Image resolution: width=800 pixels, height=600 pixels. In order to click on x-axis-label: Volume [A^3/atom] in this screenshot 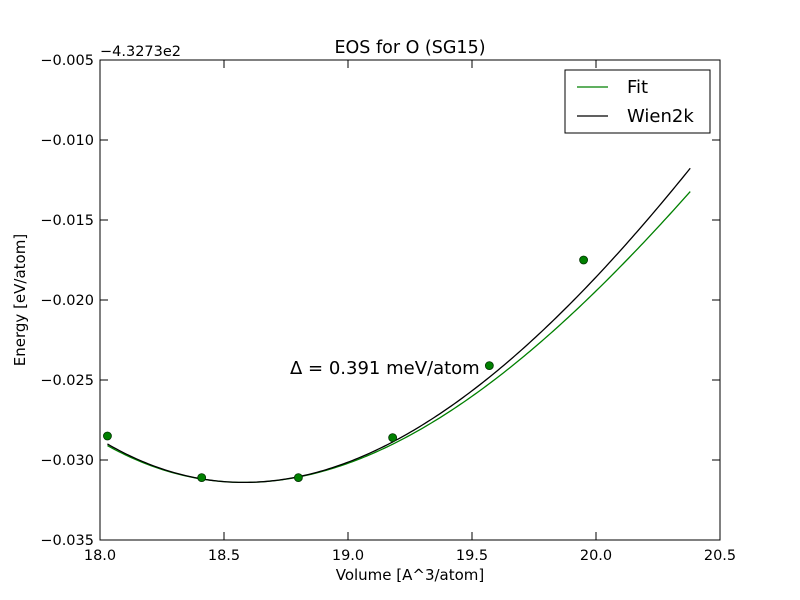, I will do `click(410, 575)`.